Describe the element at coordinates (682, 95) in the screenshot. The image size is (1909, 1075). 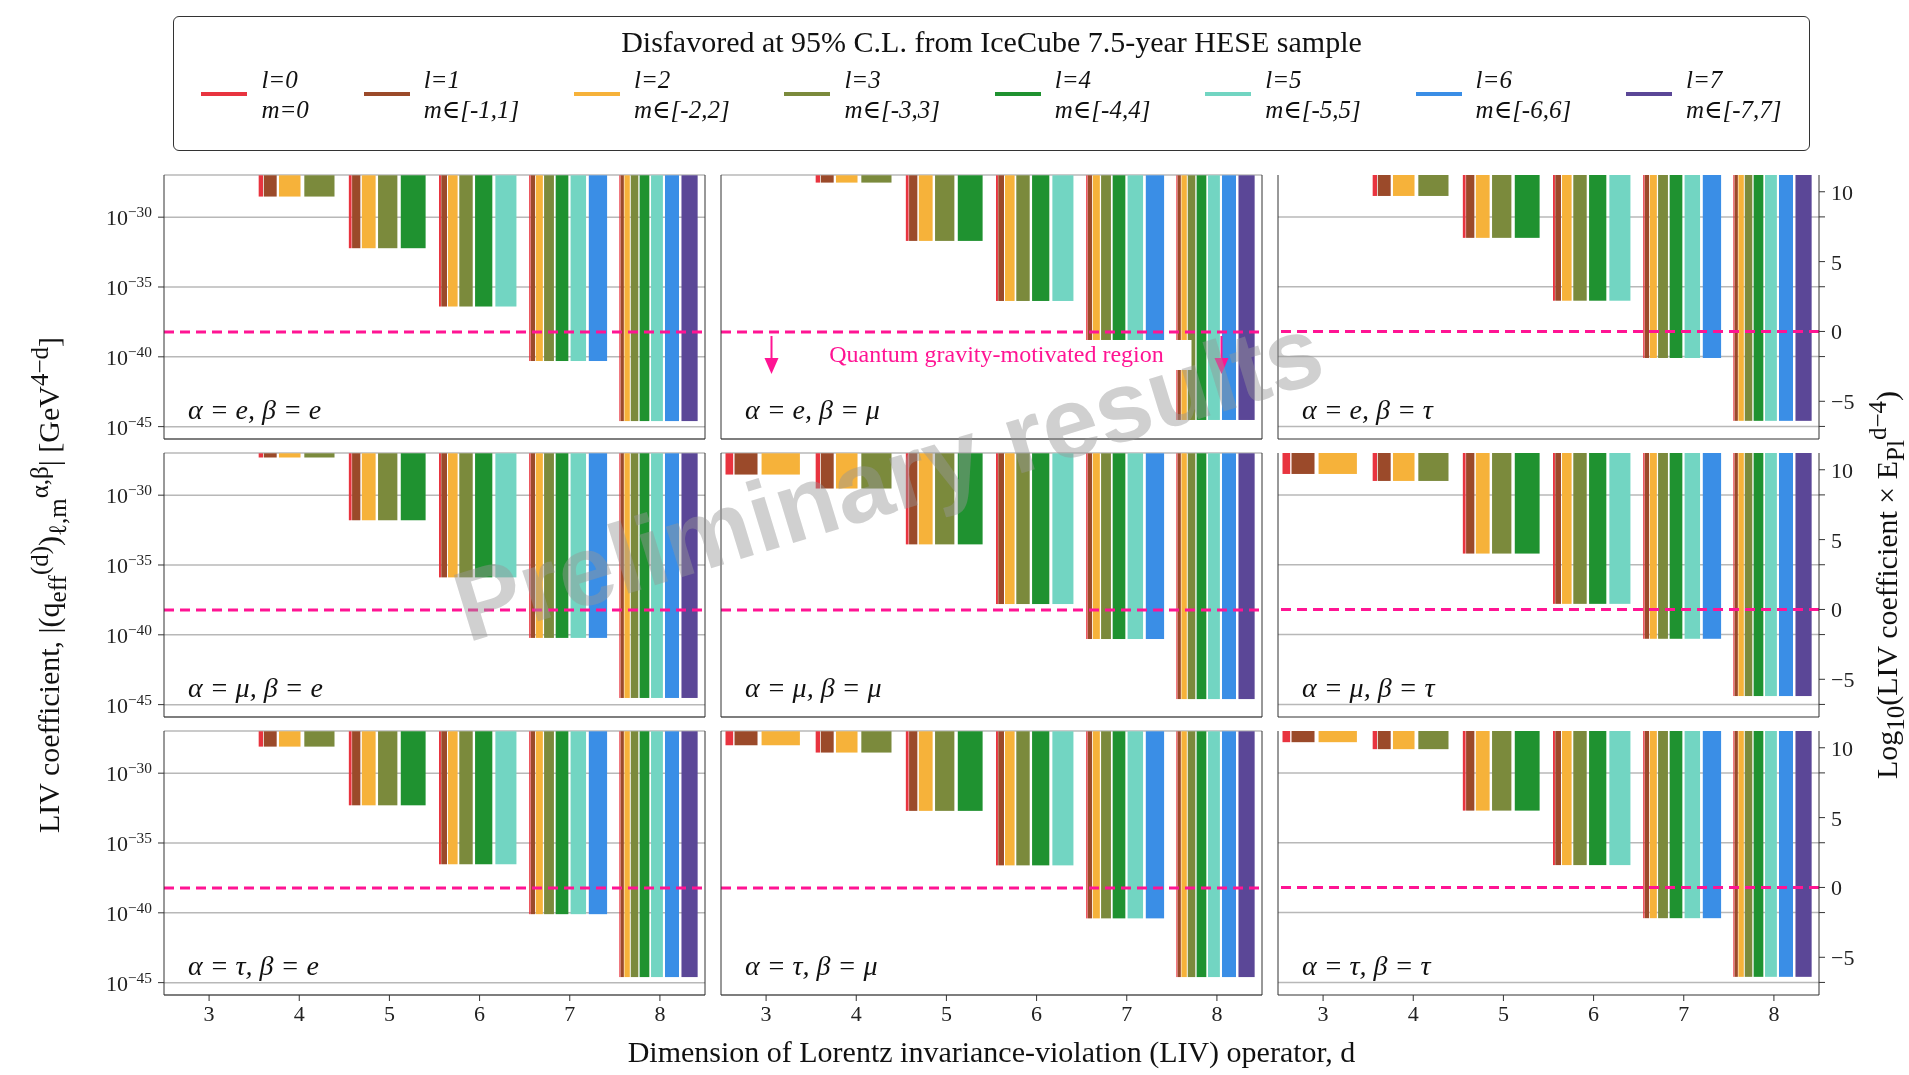
I see `legend-label: l=2 m∈[-2,2]` at that location.